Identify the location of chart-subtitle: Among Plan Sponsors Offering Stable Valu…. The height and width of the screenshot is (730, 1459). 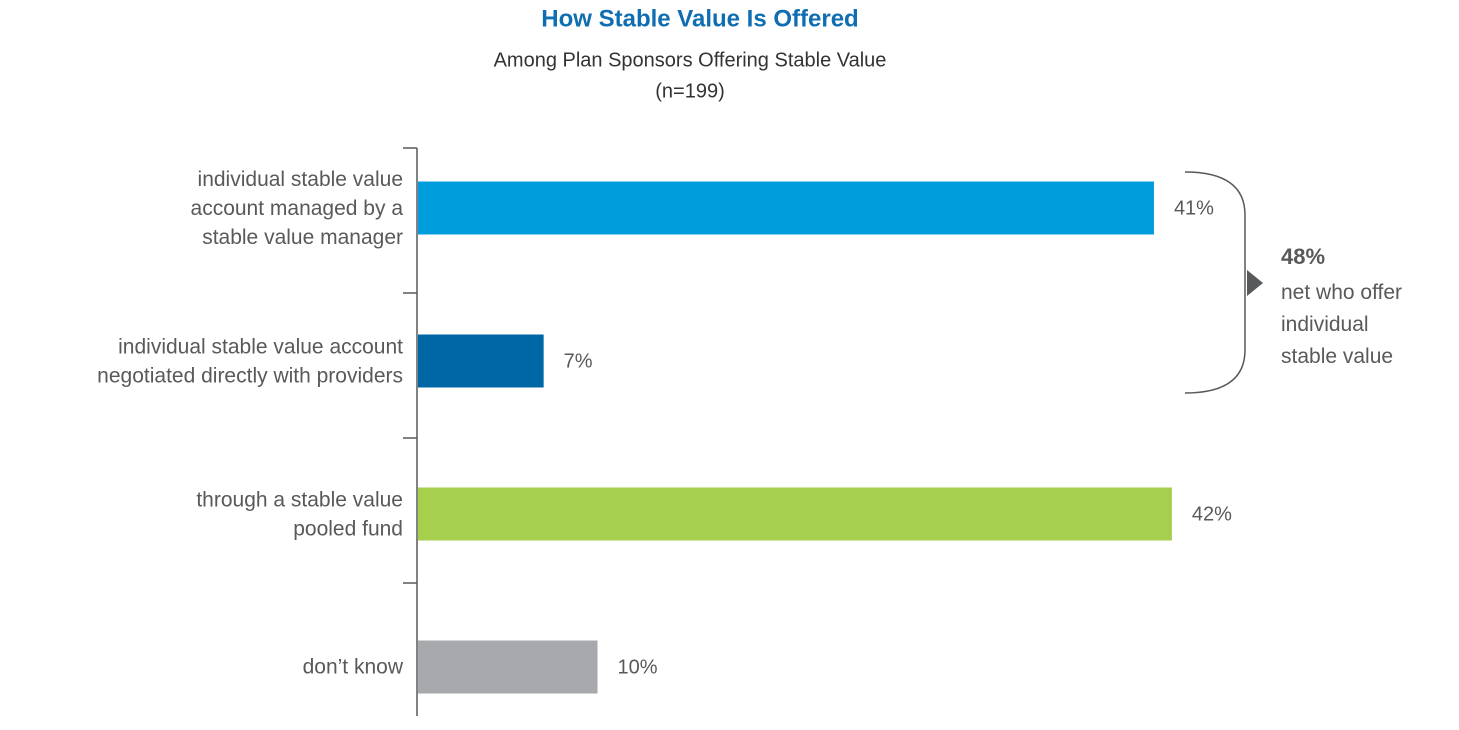
(690, 60).